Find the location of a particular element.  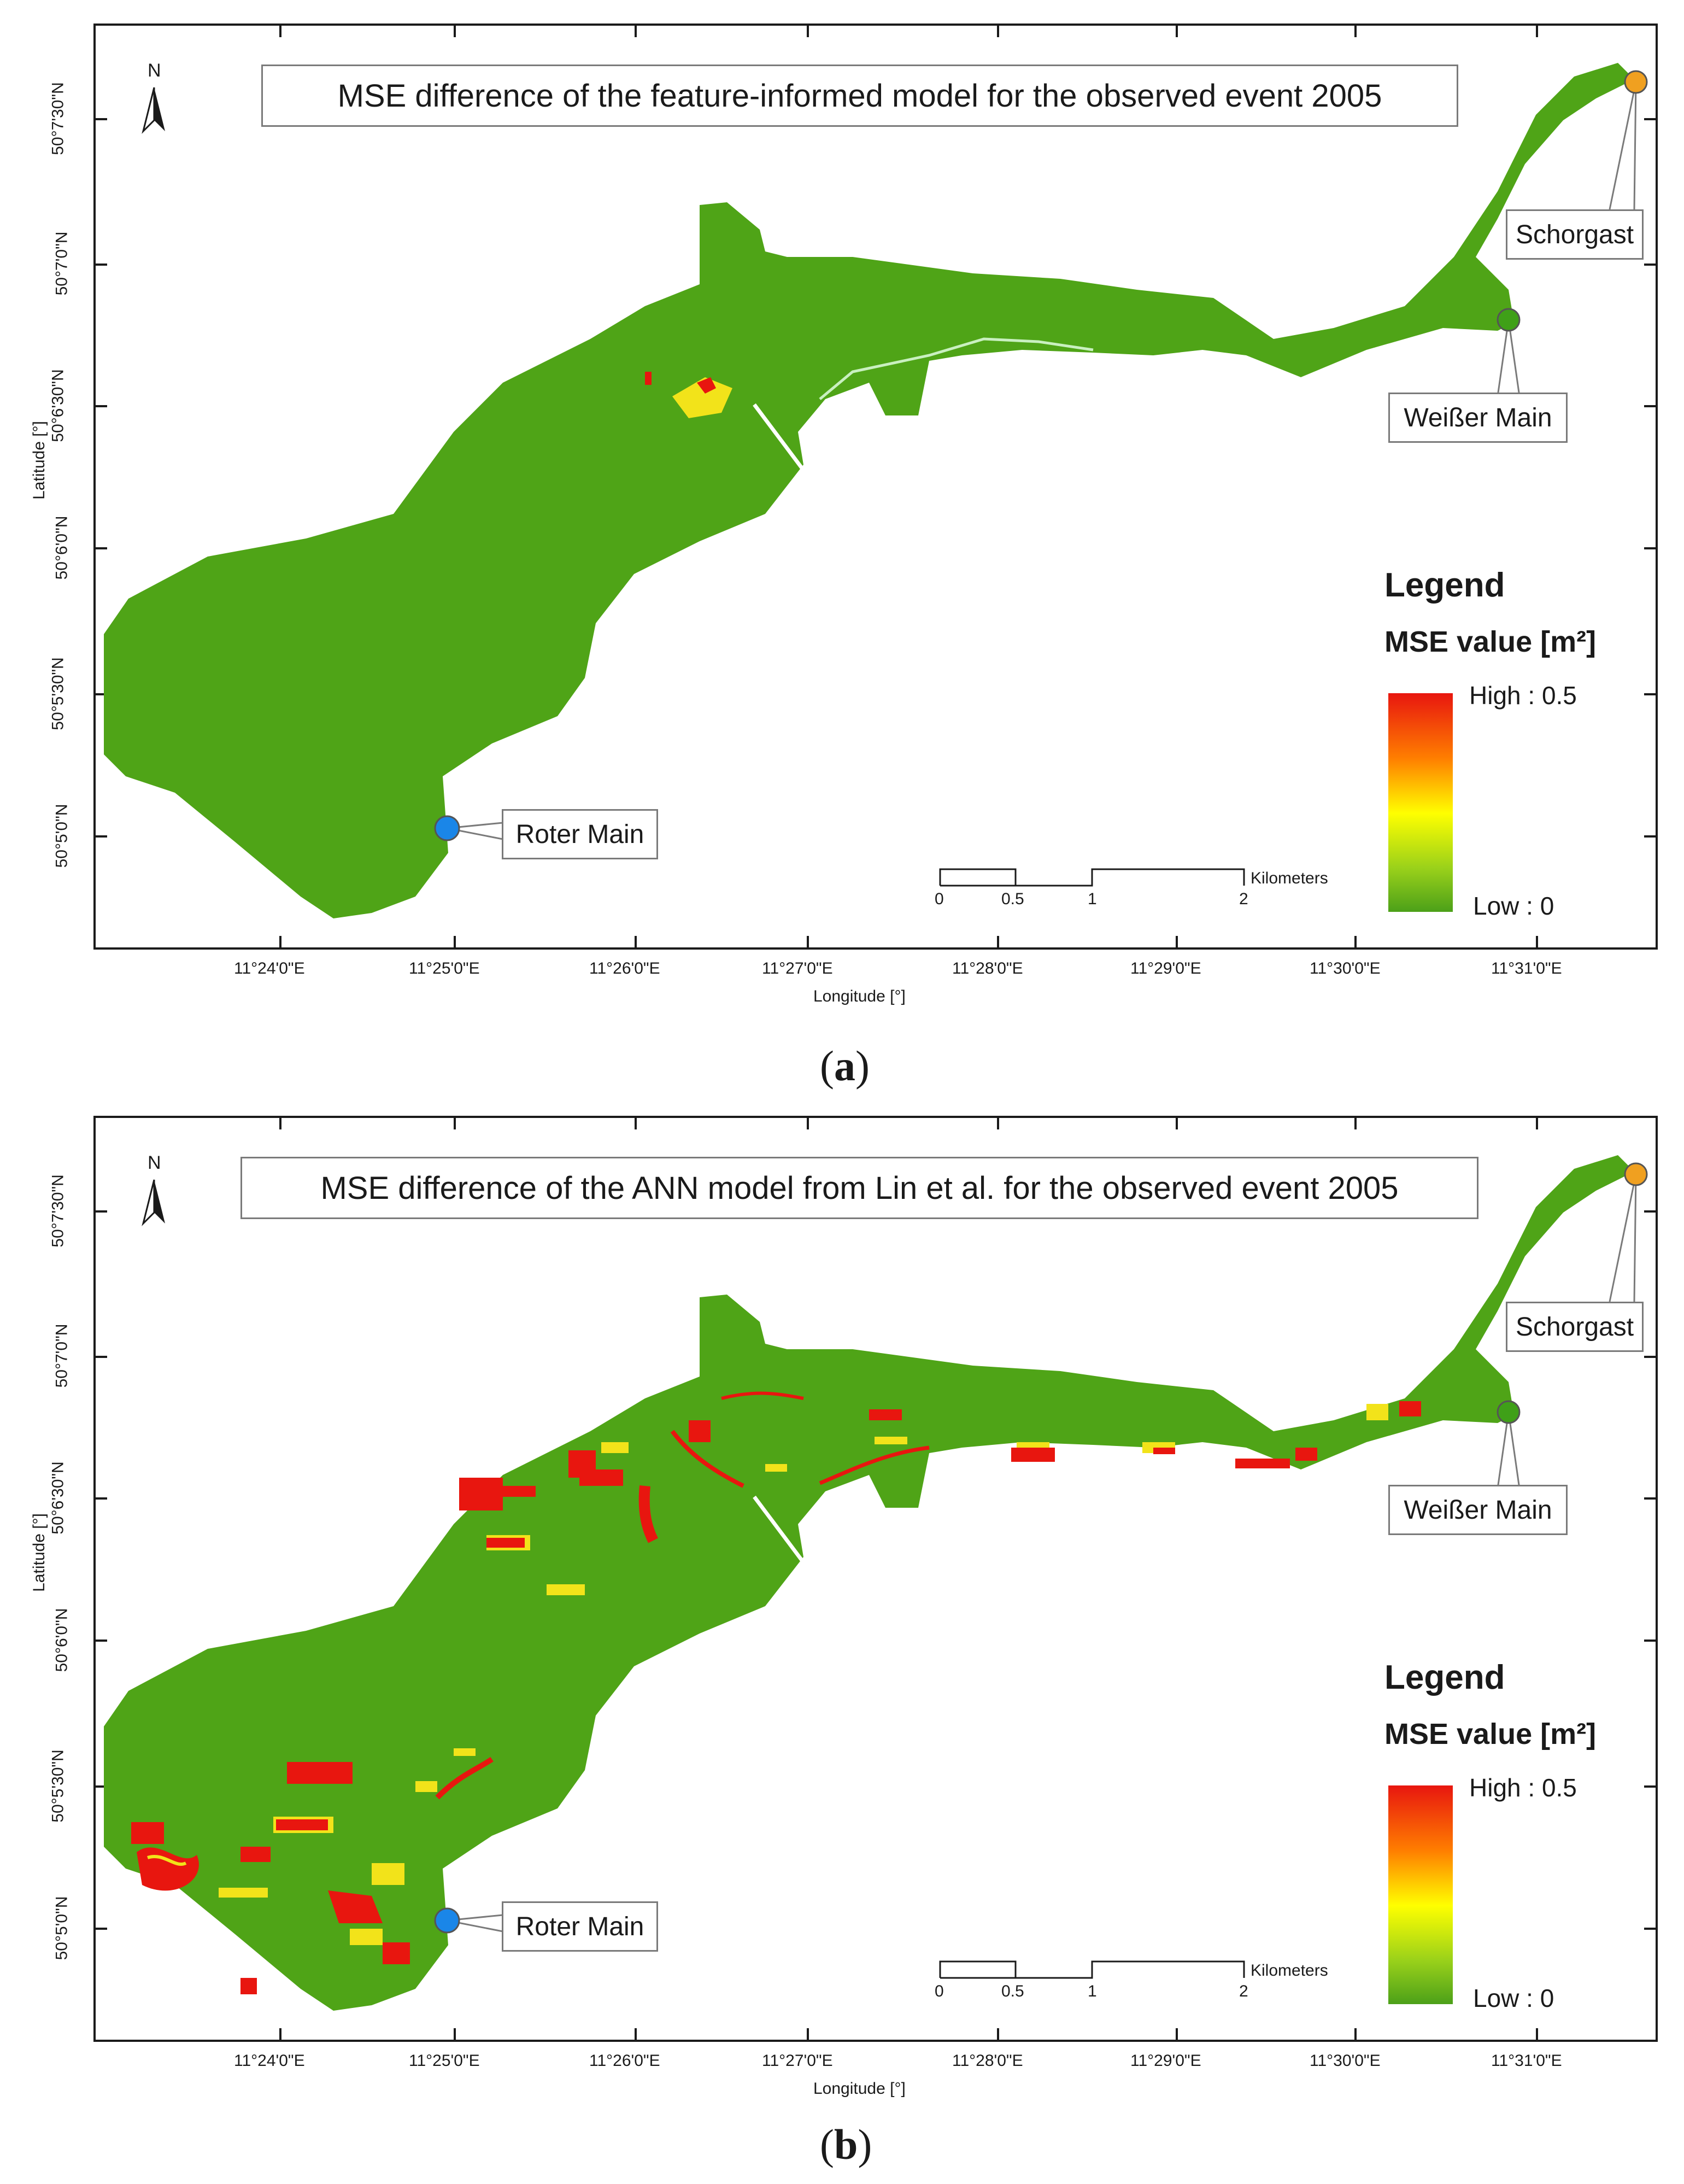

panel-caption: (b) is located at coordinates (846, 2144).